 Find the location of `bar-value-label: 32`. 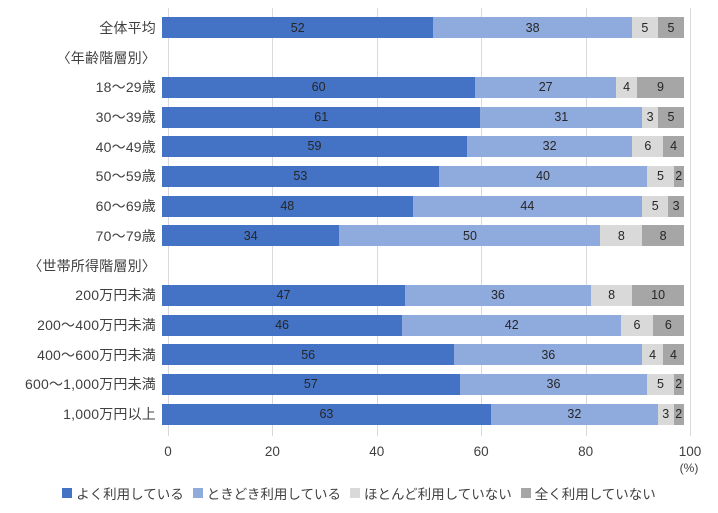

bar-value-label: 32 is located at coordinates (574, 413).